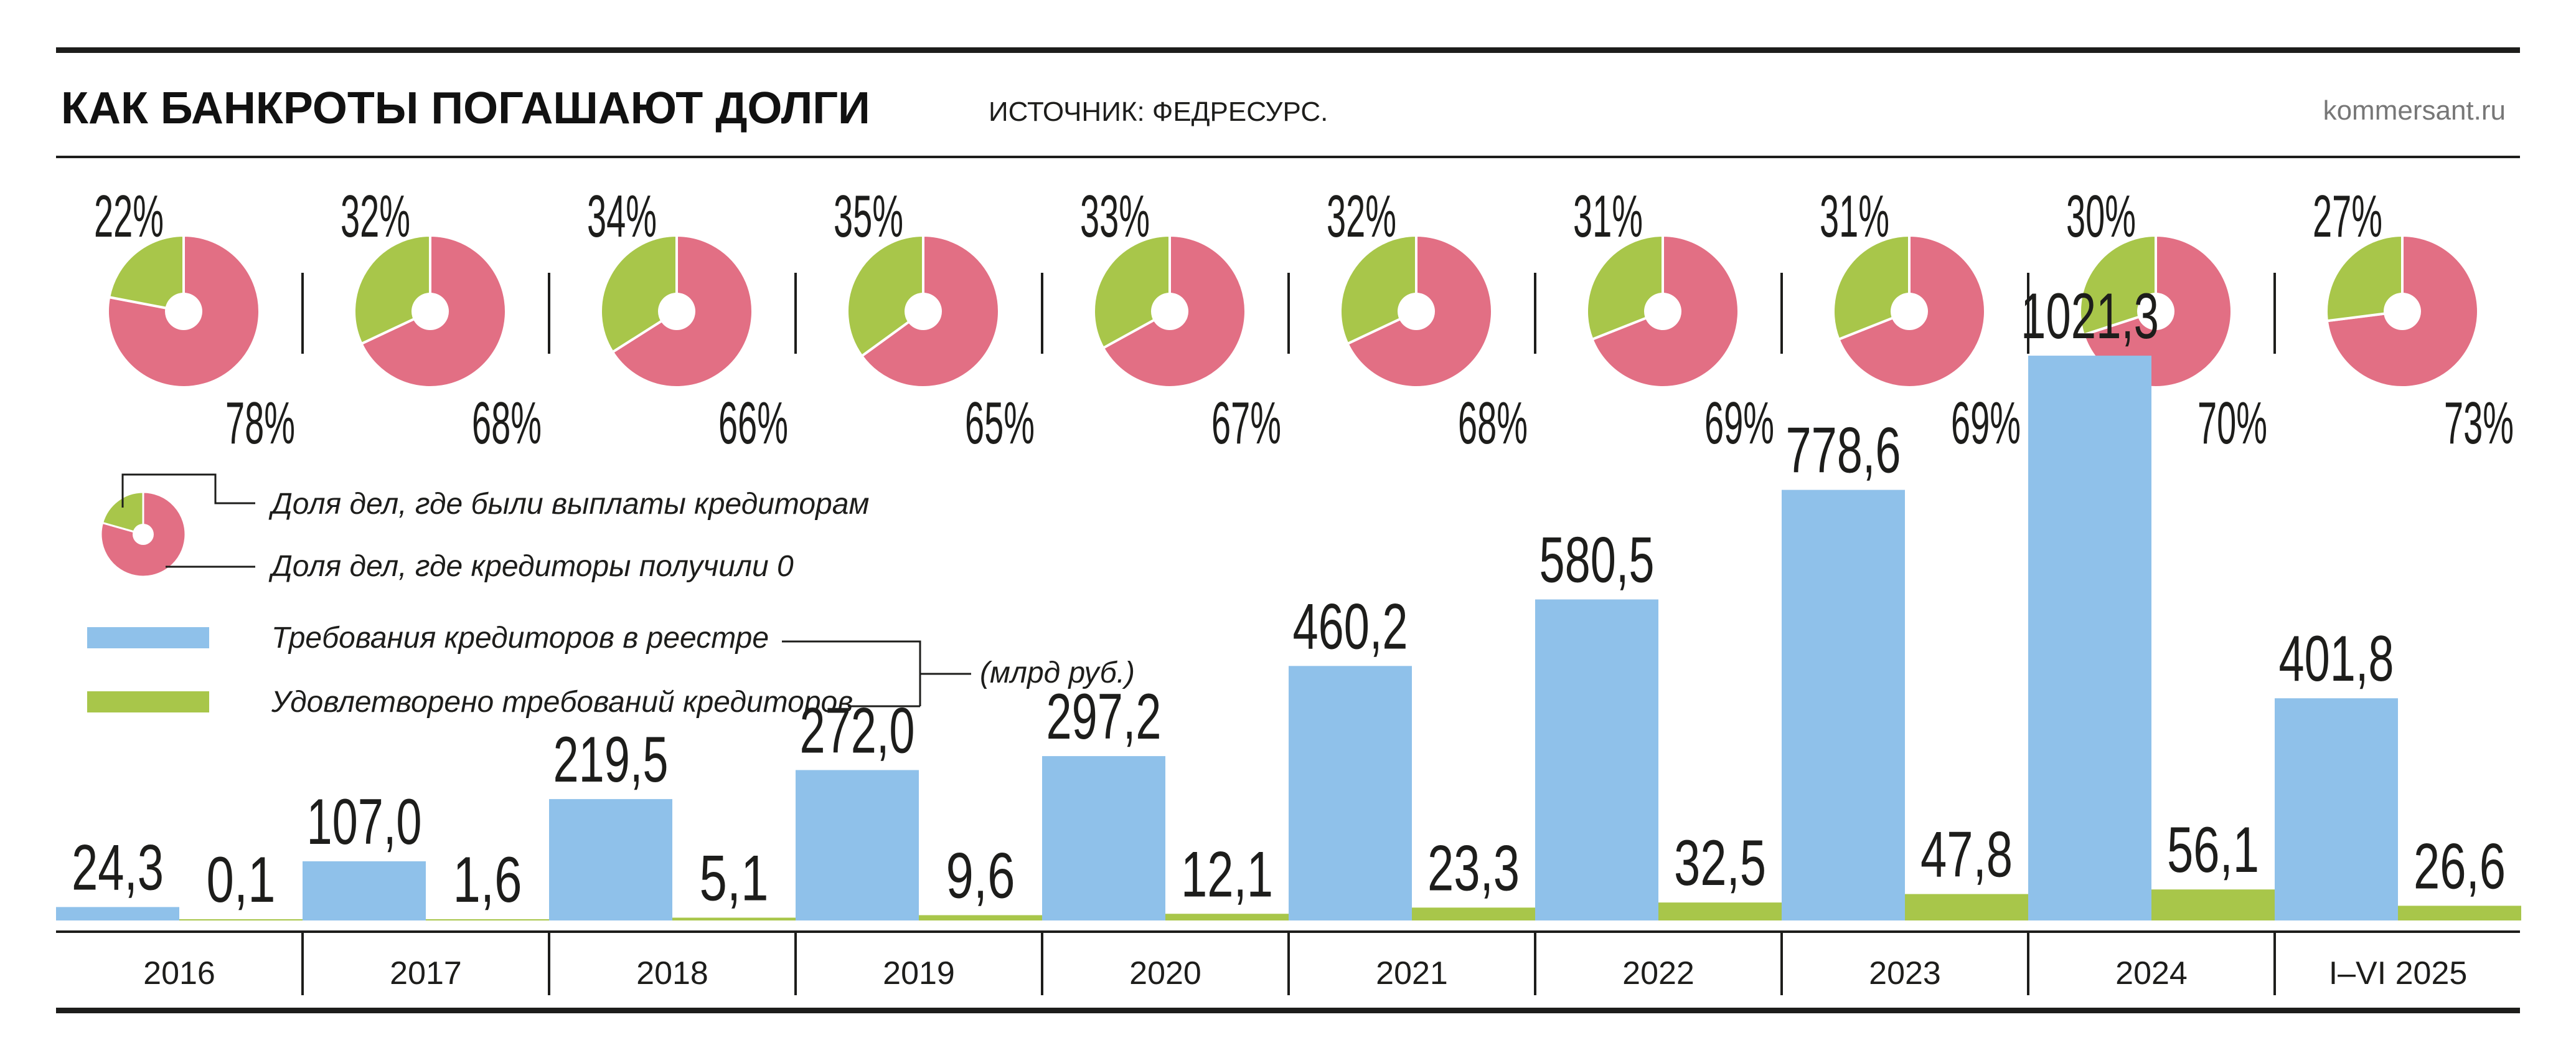  What do you see at coordinates (118, 868) in the screenshot?
I see `bar-label-claims: 24,3` at bounding box center [118, 868].